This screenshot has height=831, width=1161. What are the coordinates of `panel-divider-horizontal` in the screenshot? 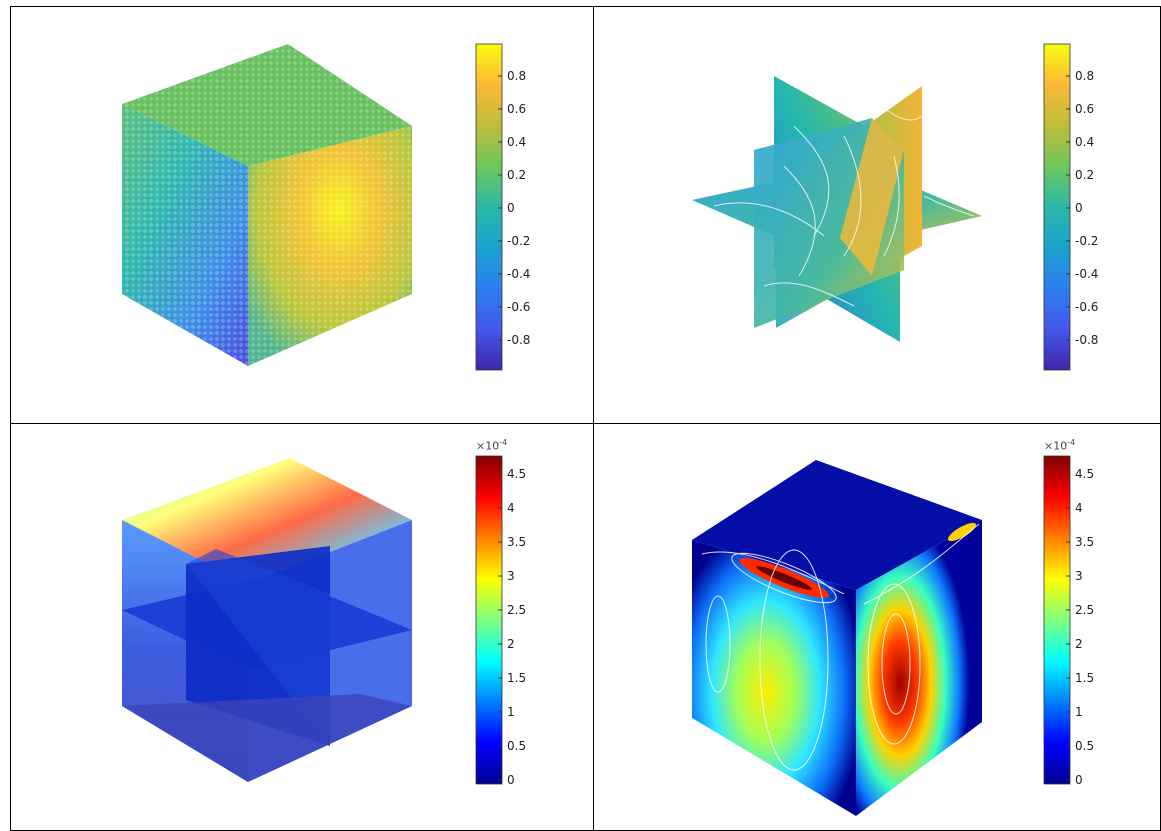 It's located at (585, 423).